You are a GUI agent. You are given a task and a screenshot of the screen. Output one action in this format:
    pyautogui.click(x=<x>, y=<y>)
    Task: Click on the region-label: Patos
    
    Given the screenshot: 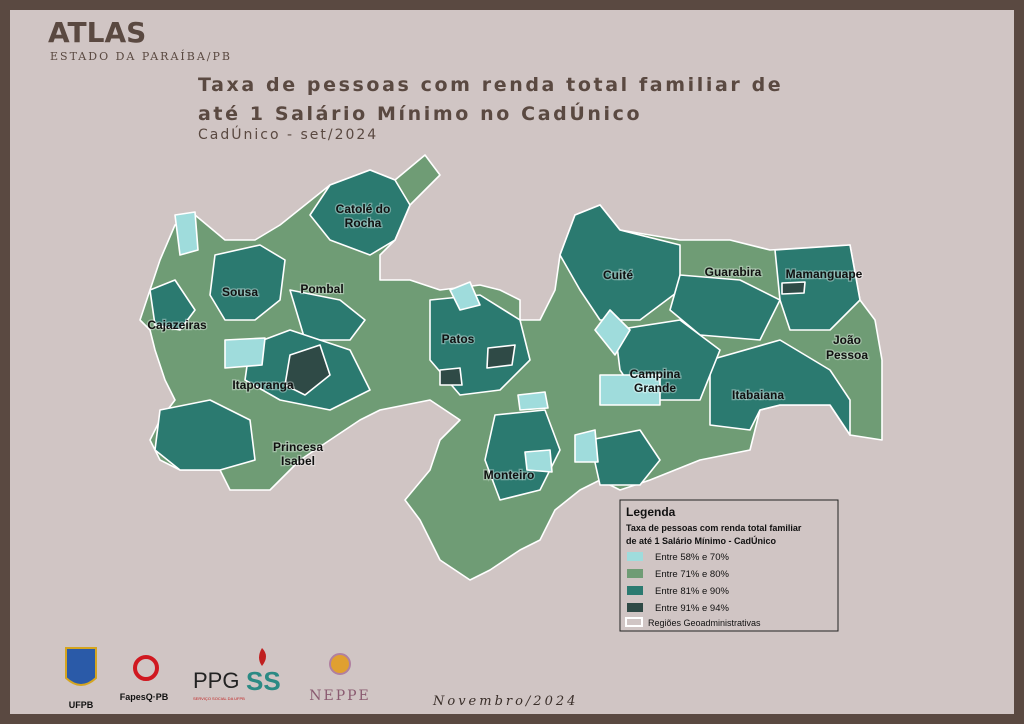 What is the action you would take?
    pyautogui.click(x=458, y=339)
    